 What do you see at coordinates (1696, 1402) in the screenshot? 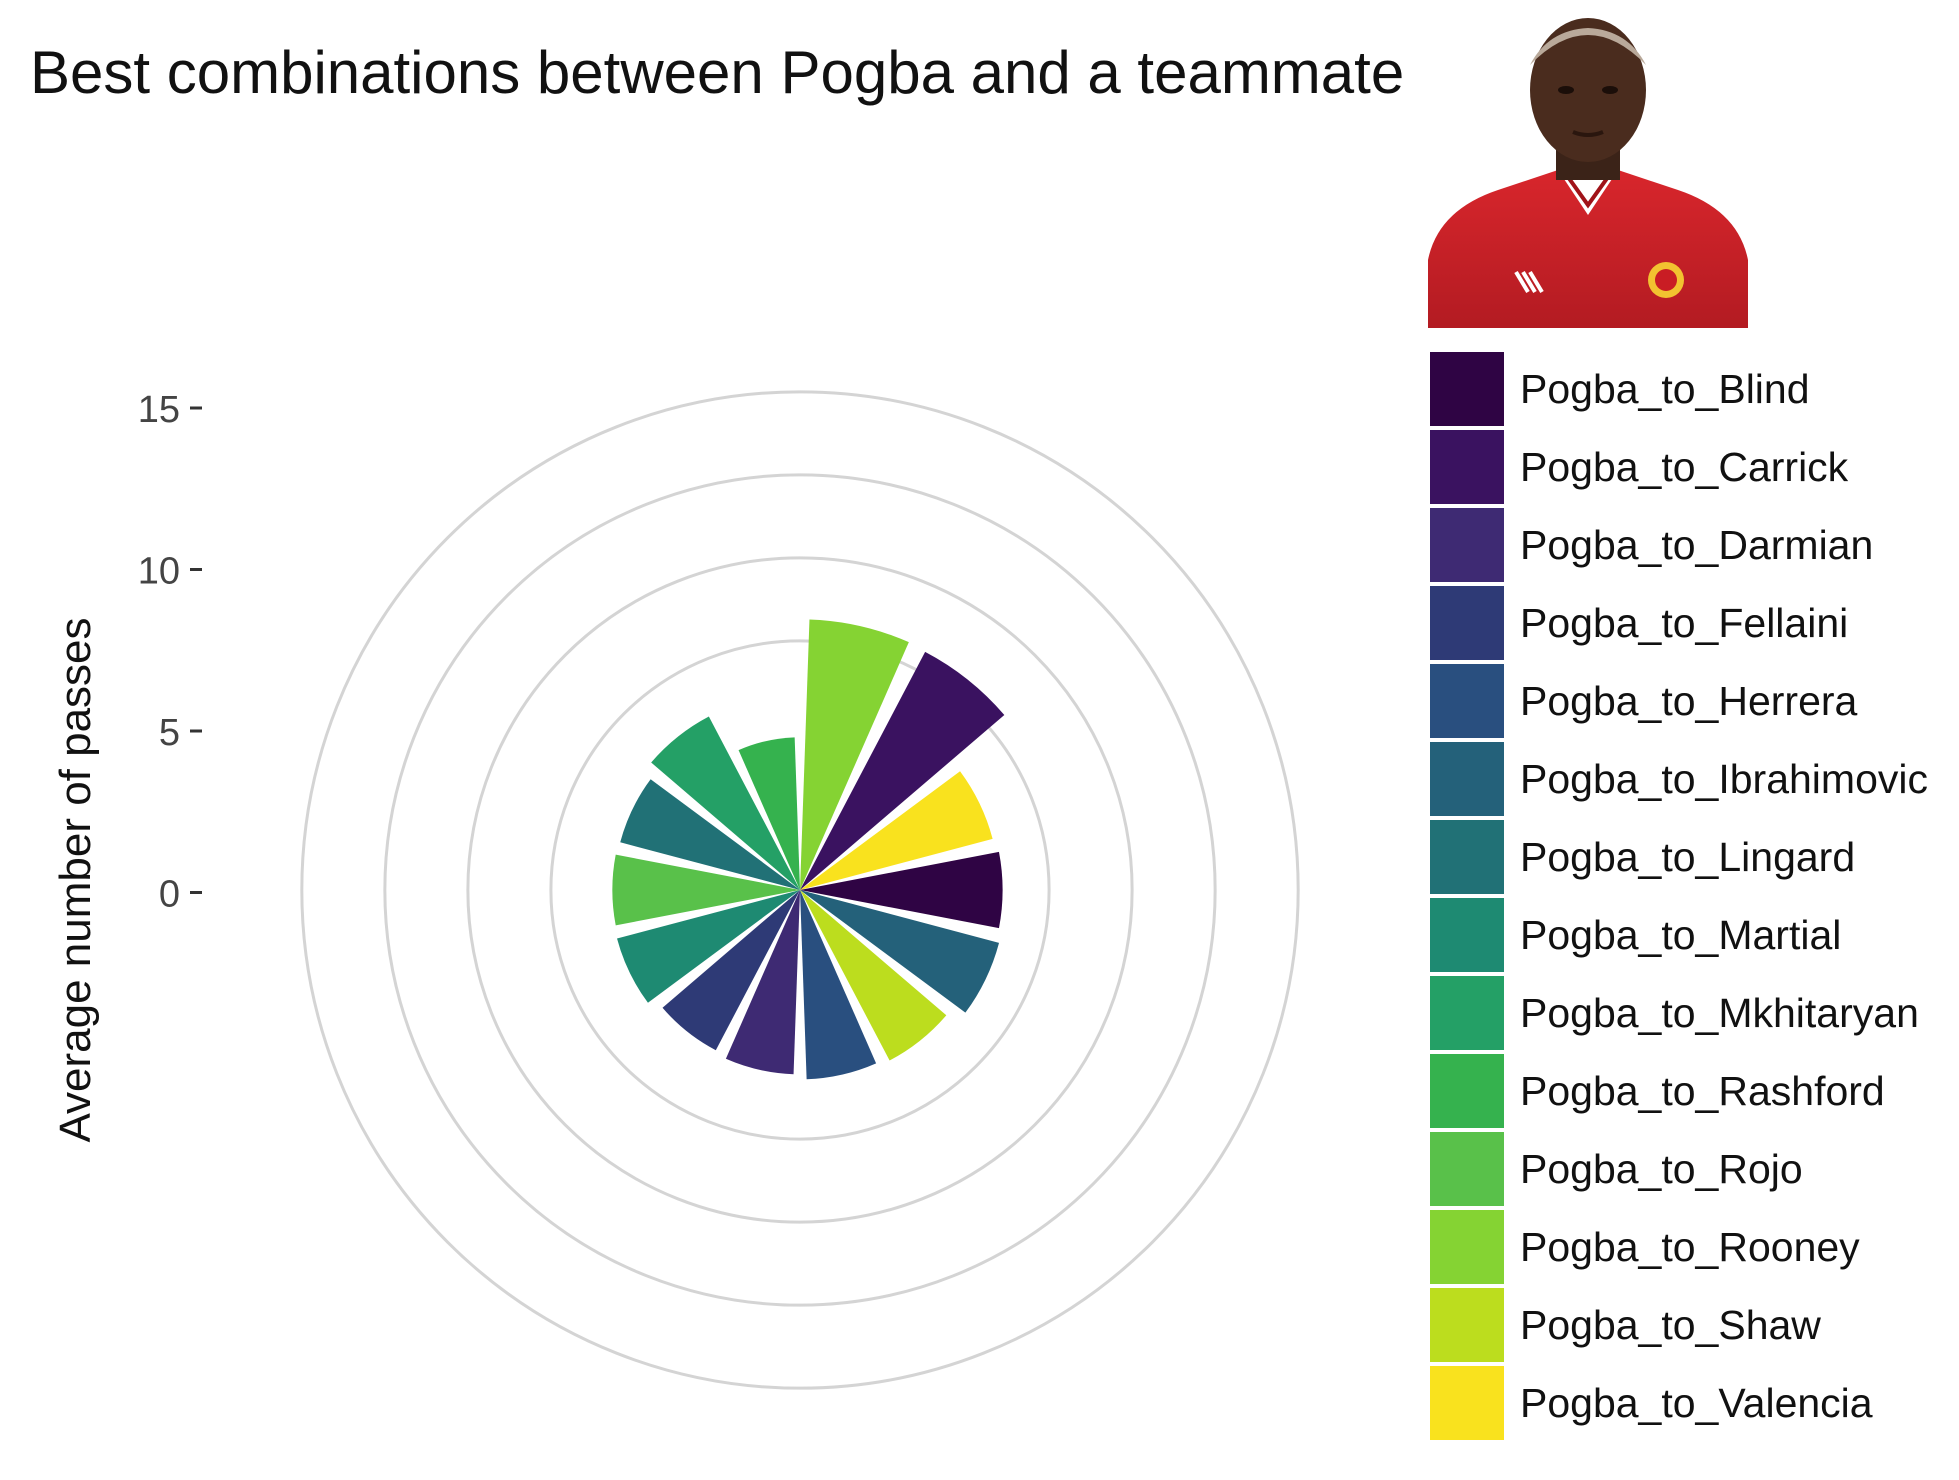
I see `legend-label: Pogba_to_Valencia` at bounding box center [1696, 1402].